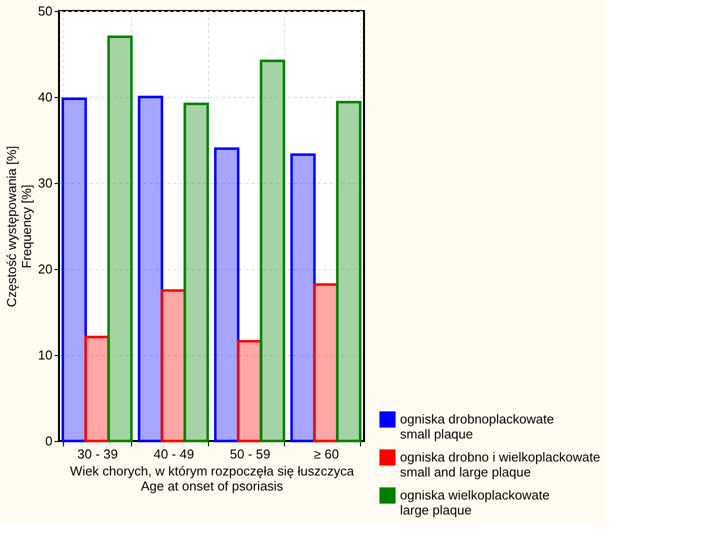 The height and width of the screenshot is (539, 713). What do you see at coordinates (48, 441) in the screenshot?
I see `y-tick-label: 0` at bounding box center [48, 441].